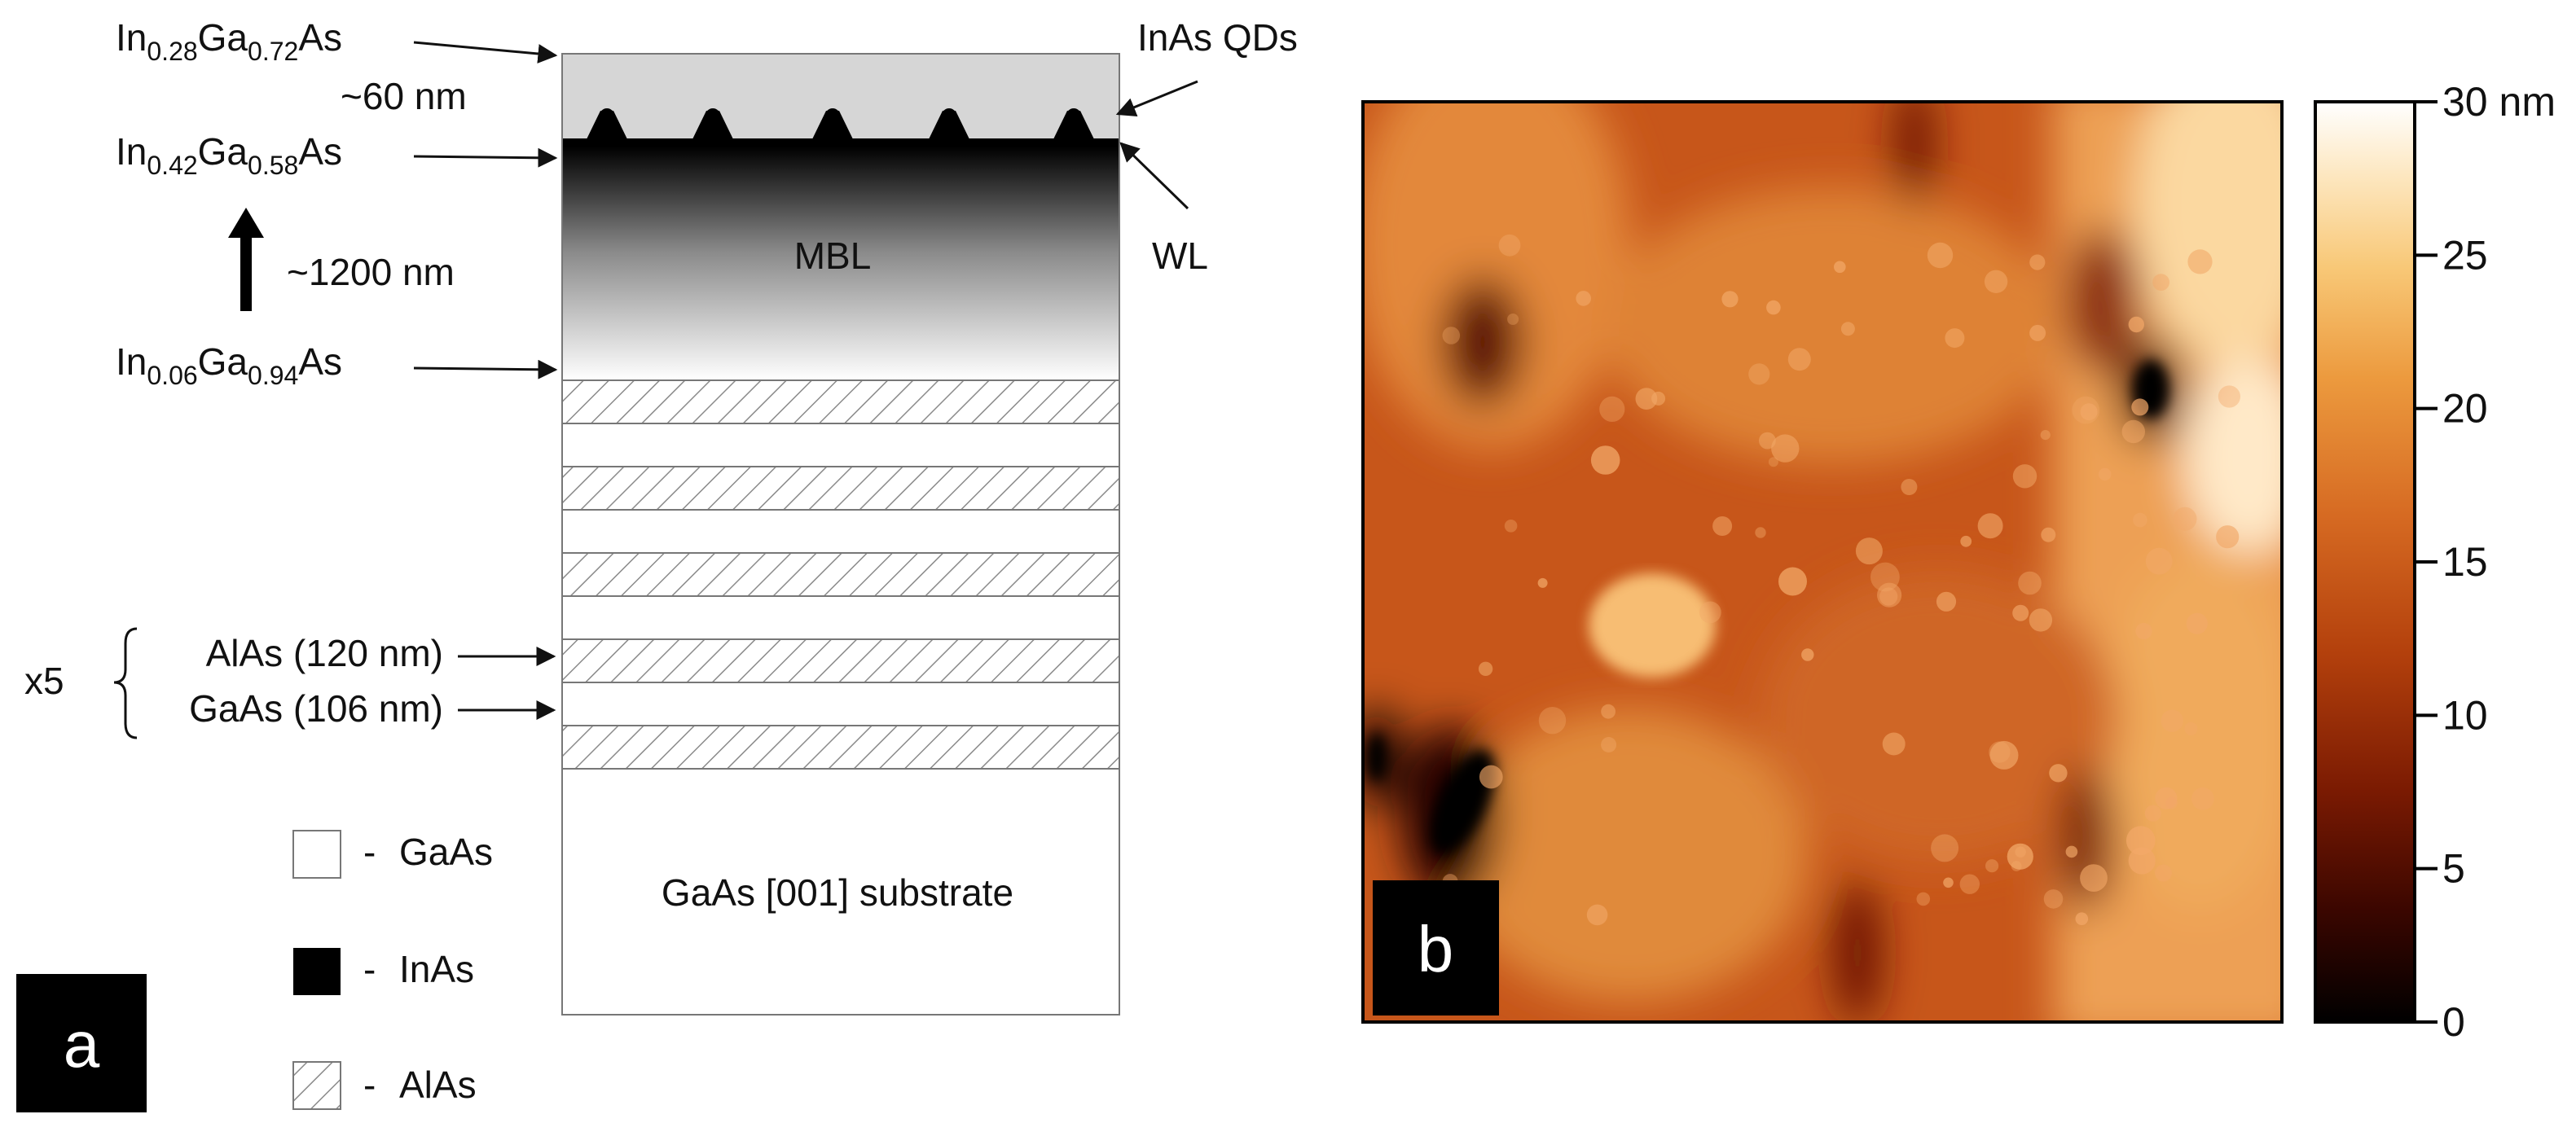 Image resolution: width=2576 pixels, height=1123 pixels. Describe the element at coordinates (2465, 715) in the screenshot. I see `colorbar-tick-label: 10` at that location.